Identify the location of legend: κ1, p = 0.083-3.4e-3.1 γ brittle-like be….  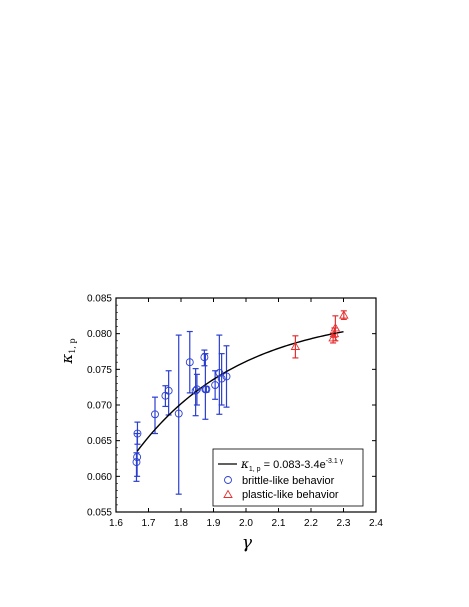
(288, 477).